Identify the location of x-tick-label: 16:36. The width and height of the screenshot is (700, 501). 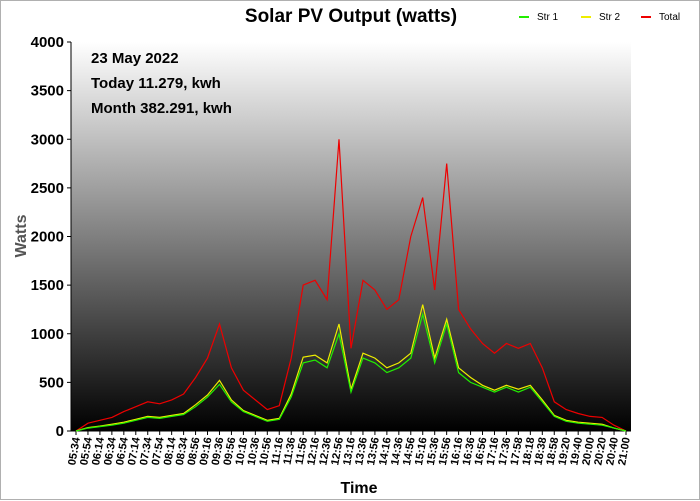
(469, 451).